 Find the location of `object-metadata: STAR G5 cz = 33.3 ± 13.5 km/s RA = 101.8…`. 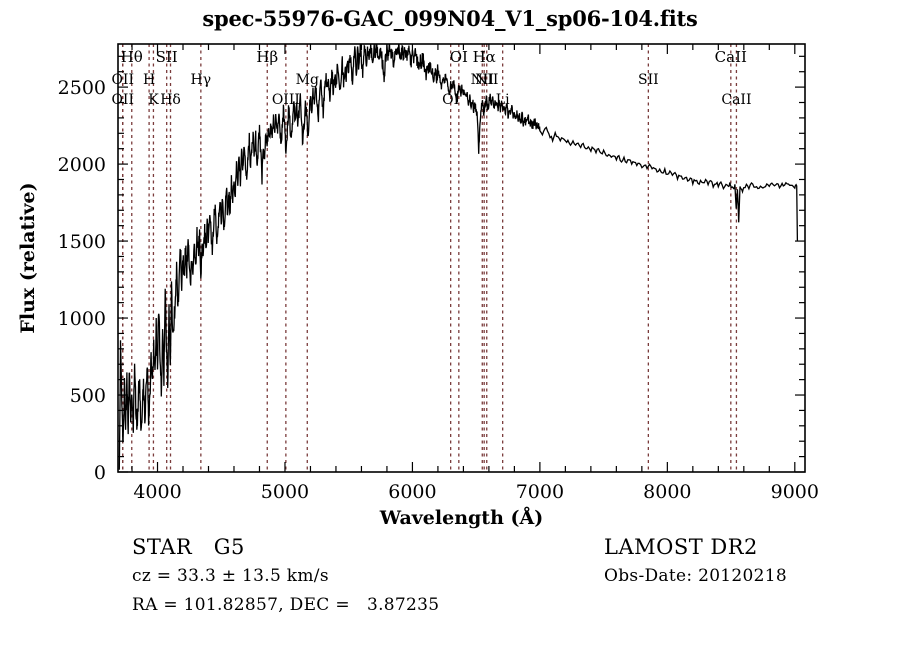

object-metadata: STAR G5 cz = 33.3 ± 13.5 km/s RA = 101.8… is located at coordinates (285, 576).